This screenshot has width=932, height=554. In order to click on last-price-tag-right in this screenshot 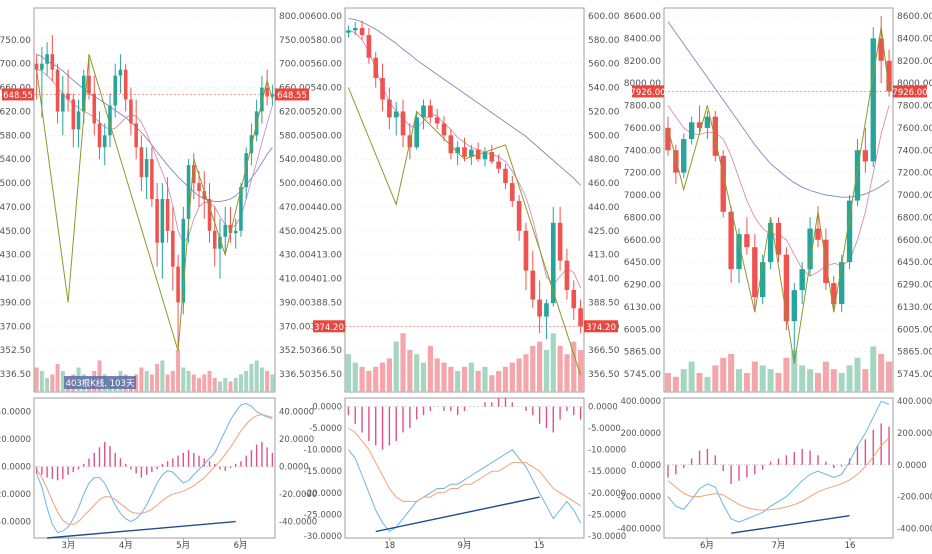, I will do `click(292, 94)`.